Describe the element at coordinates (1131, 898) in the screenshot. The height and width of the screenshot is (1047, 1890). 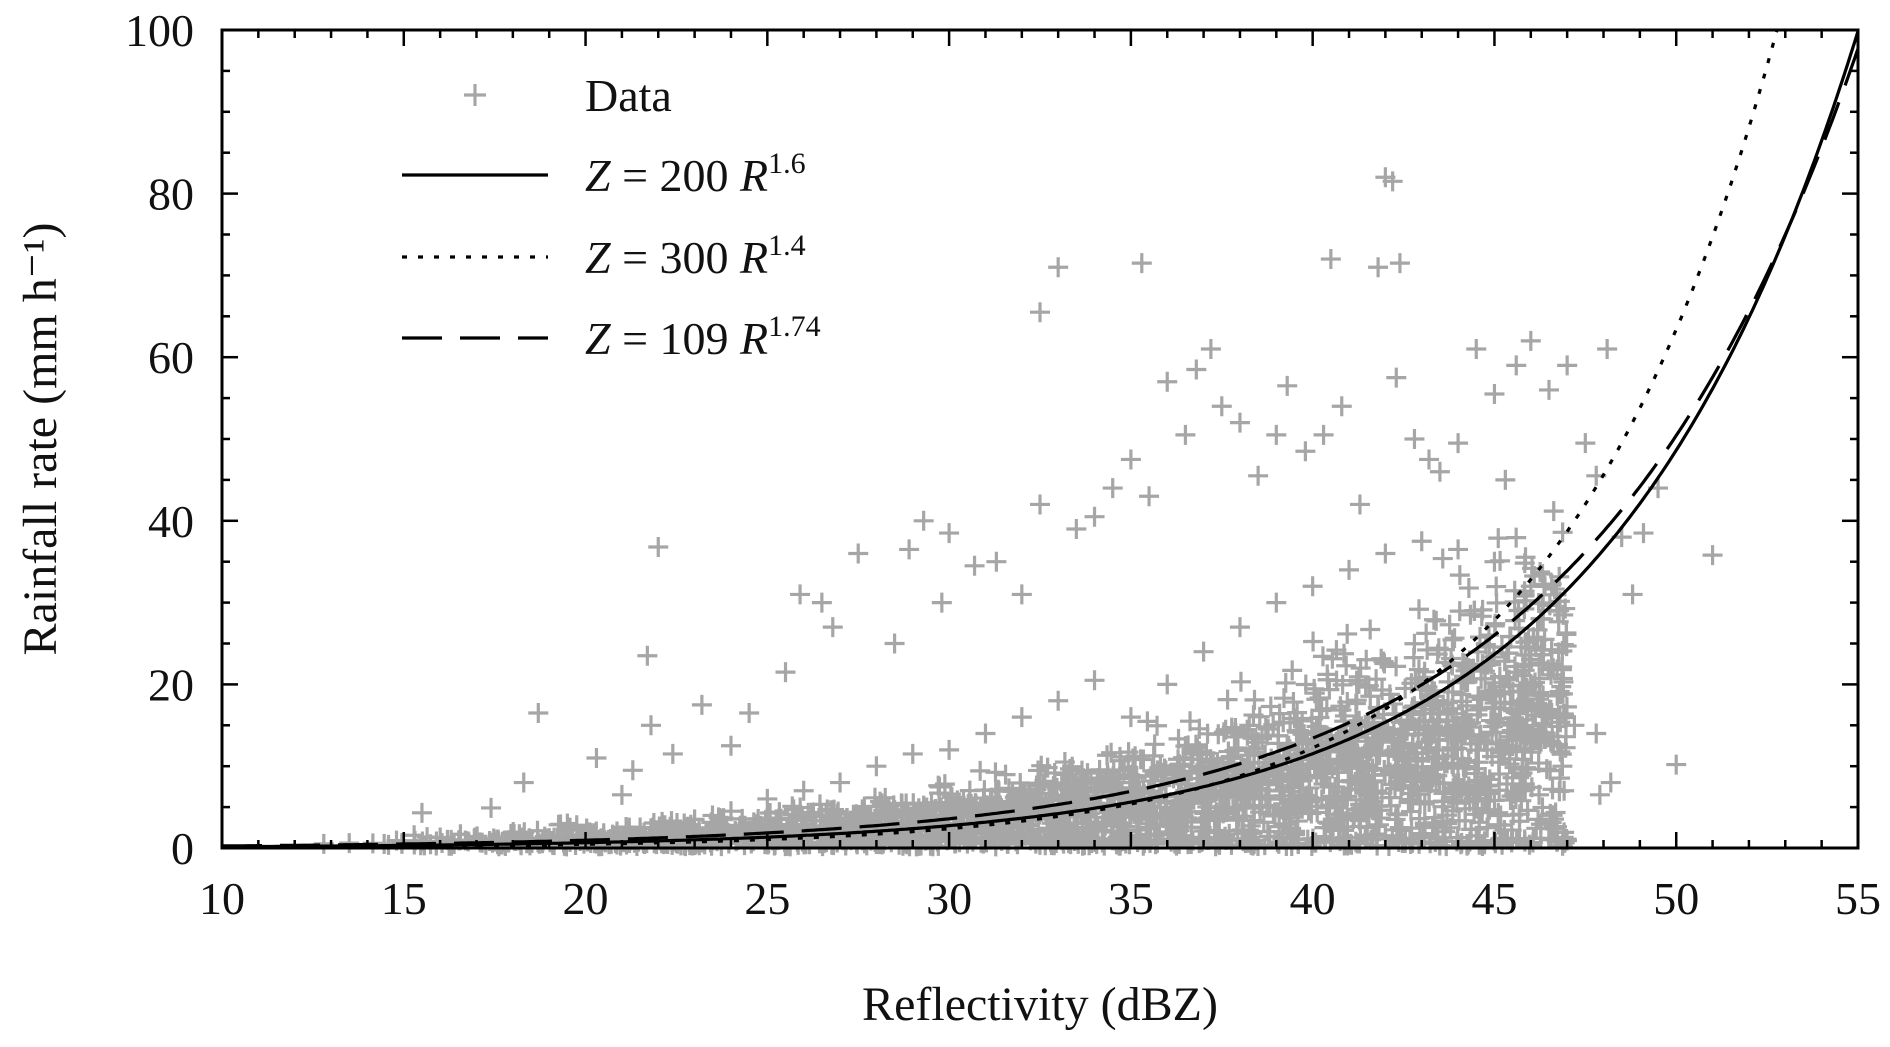
I see `x-tick-label: 35` at that location.